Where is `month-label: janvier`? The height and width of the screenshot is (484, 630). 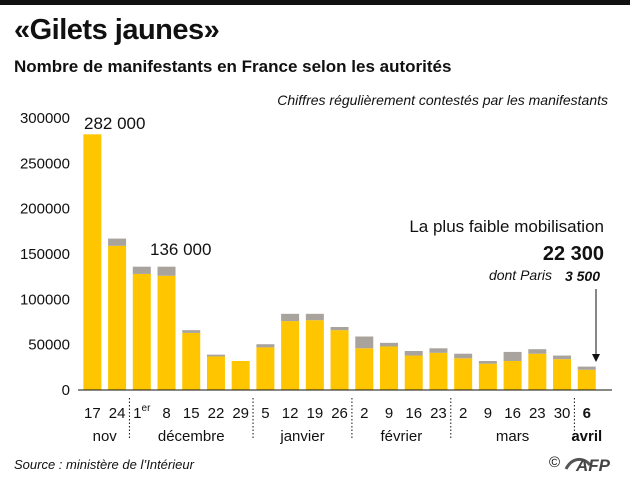
month-label: janvier is located at coordinates (301, 436).